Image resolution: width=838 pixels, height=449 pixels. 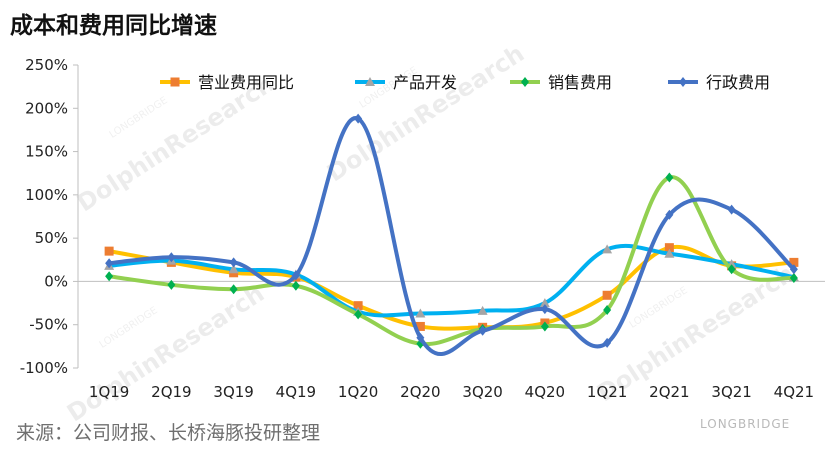 What do you see at coordinates (545, 392) in the screenshot?
I see `x-tick-label: 4Q20` at bounding box center [545, 392].